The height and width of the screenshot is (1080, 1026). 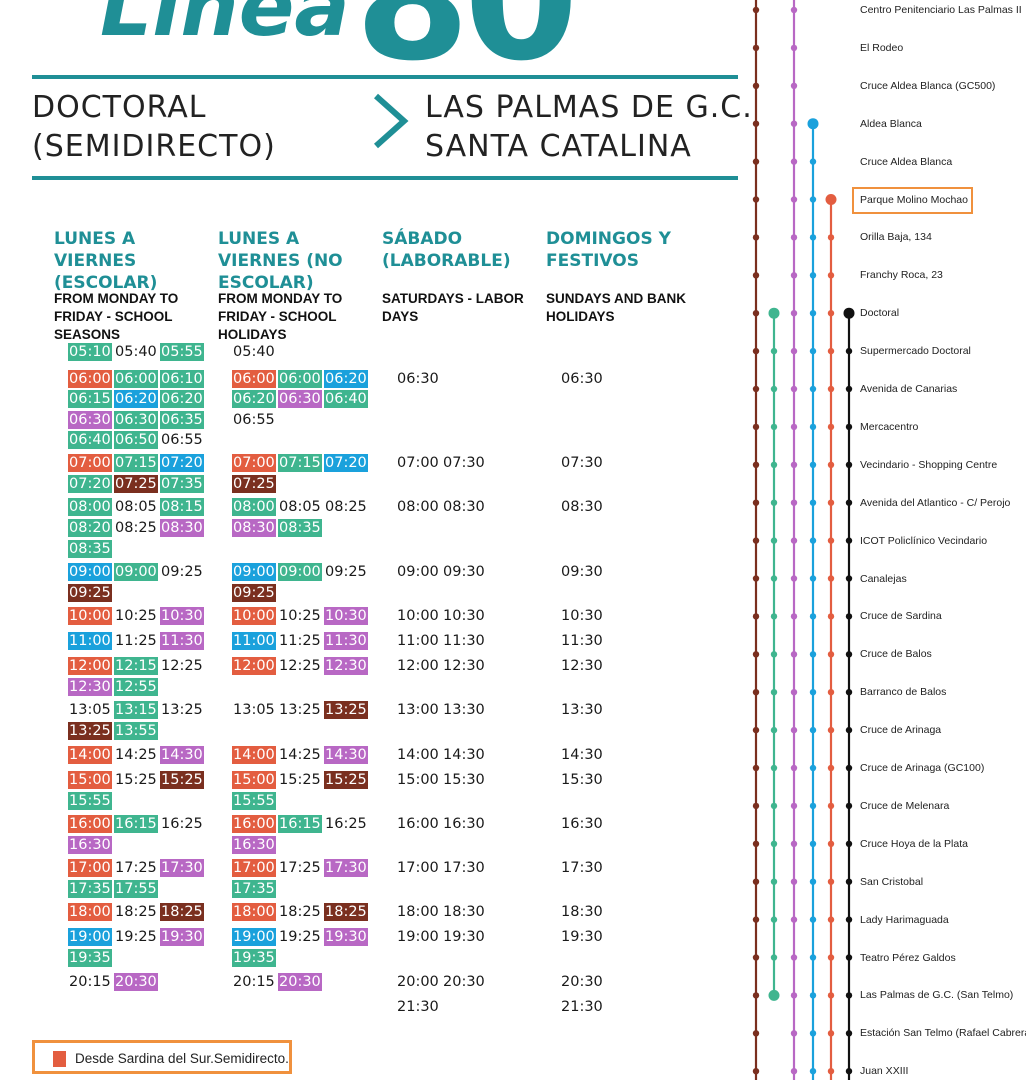 I want to click on departure-time: 16:25, so click(x=182, y=824).